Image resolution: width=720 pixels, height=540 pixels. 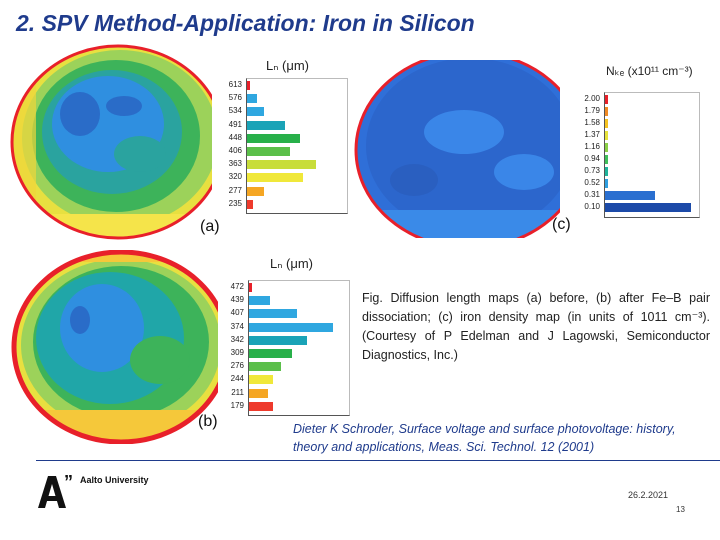 What do you see at coordinates (237, 313) in the screenshot?
I see `histogram-b-tick: 407` at bounding box center [237, 313].